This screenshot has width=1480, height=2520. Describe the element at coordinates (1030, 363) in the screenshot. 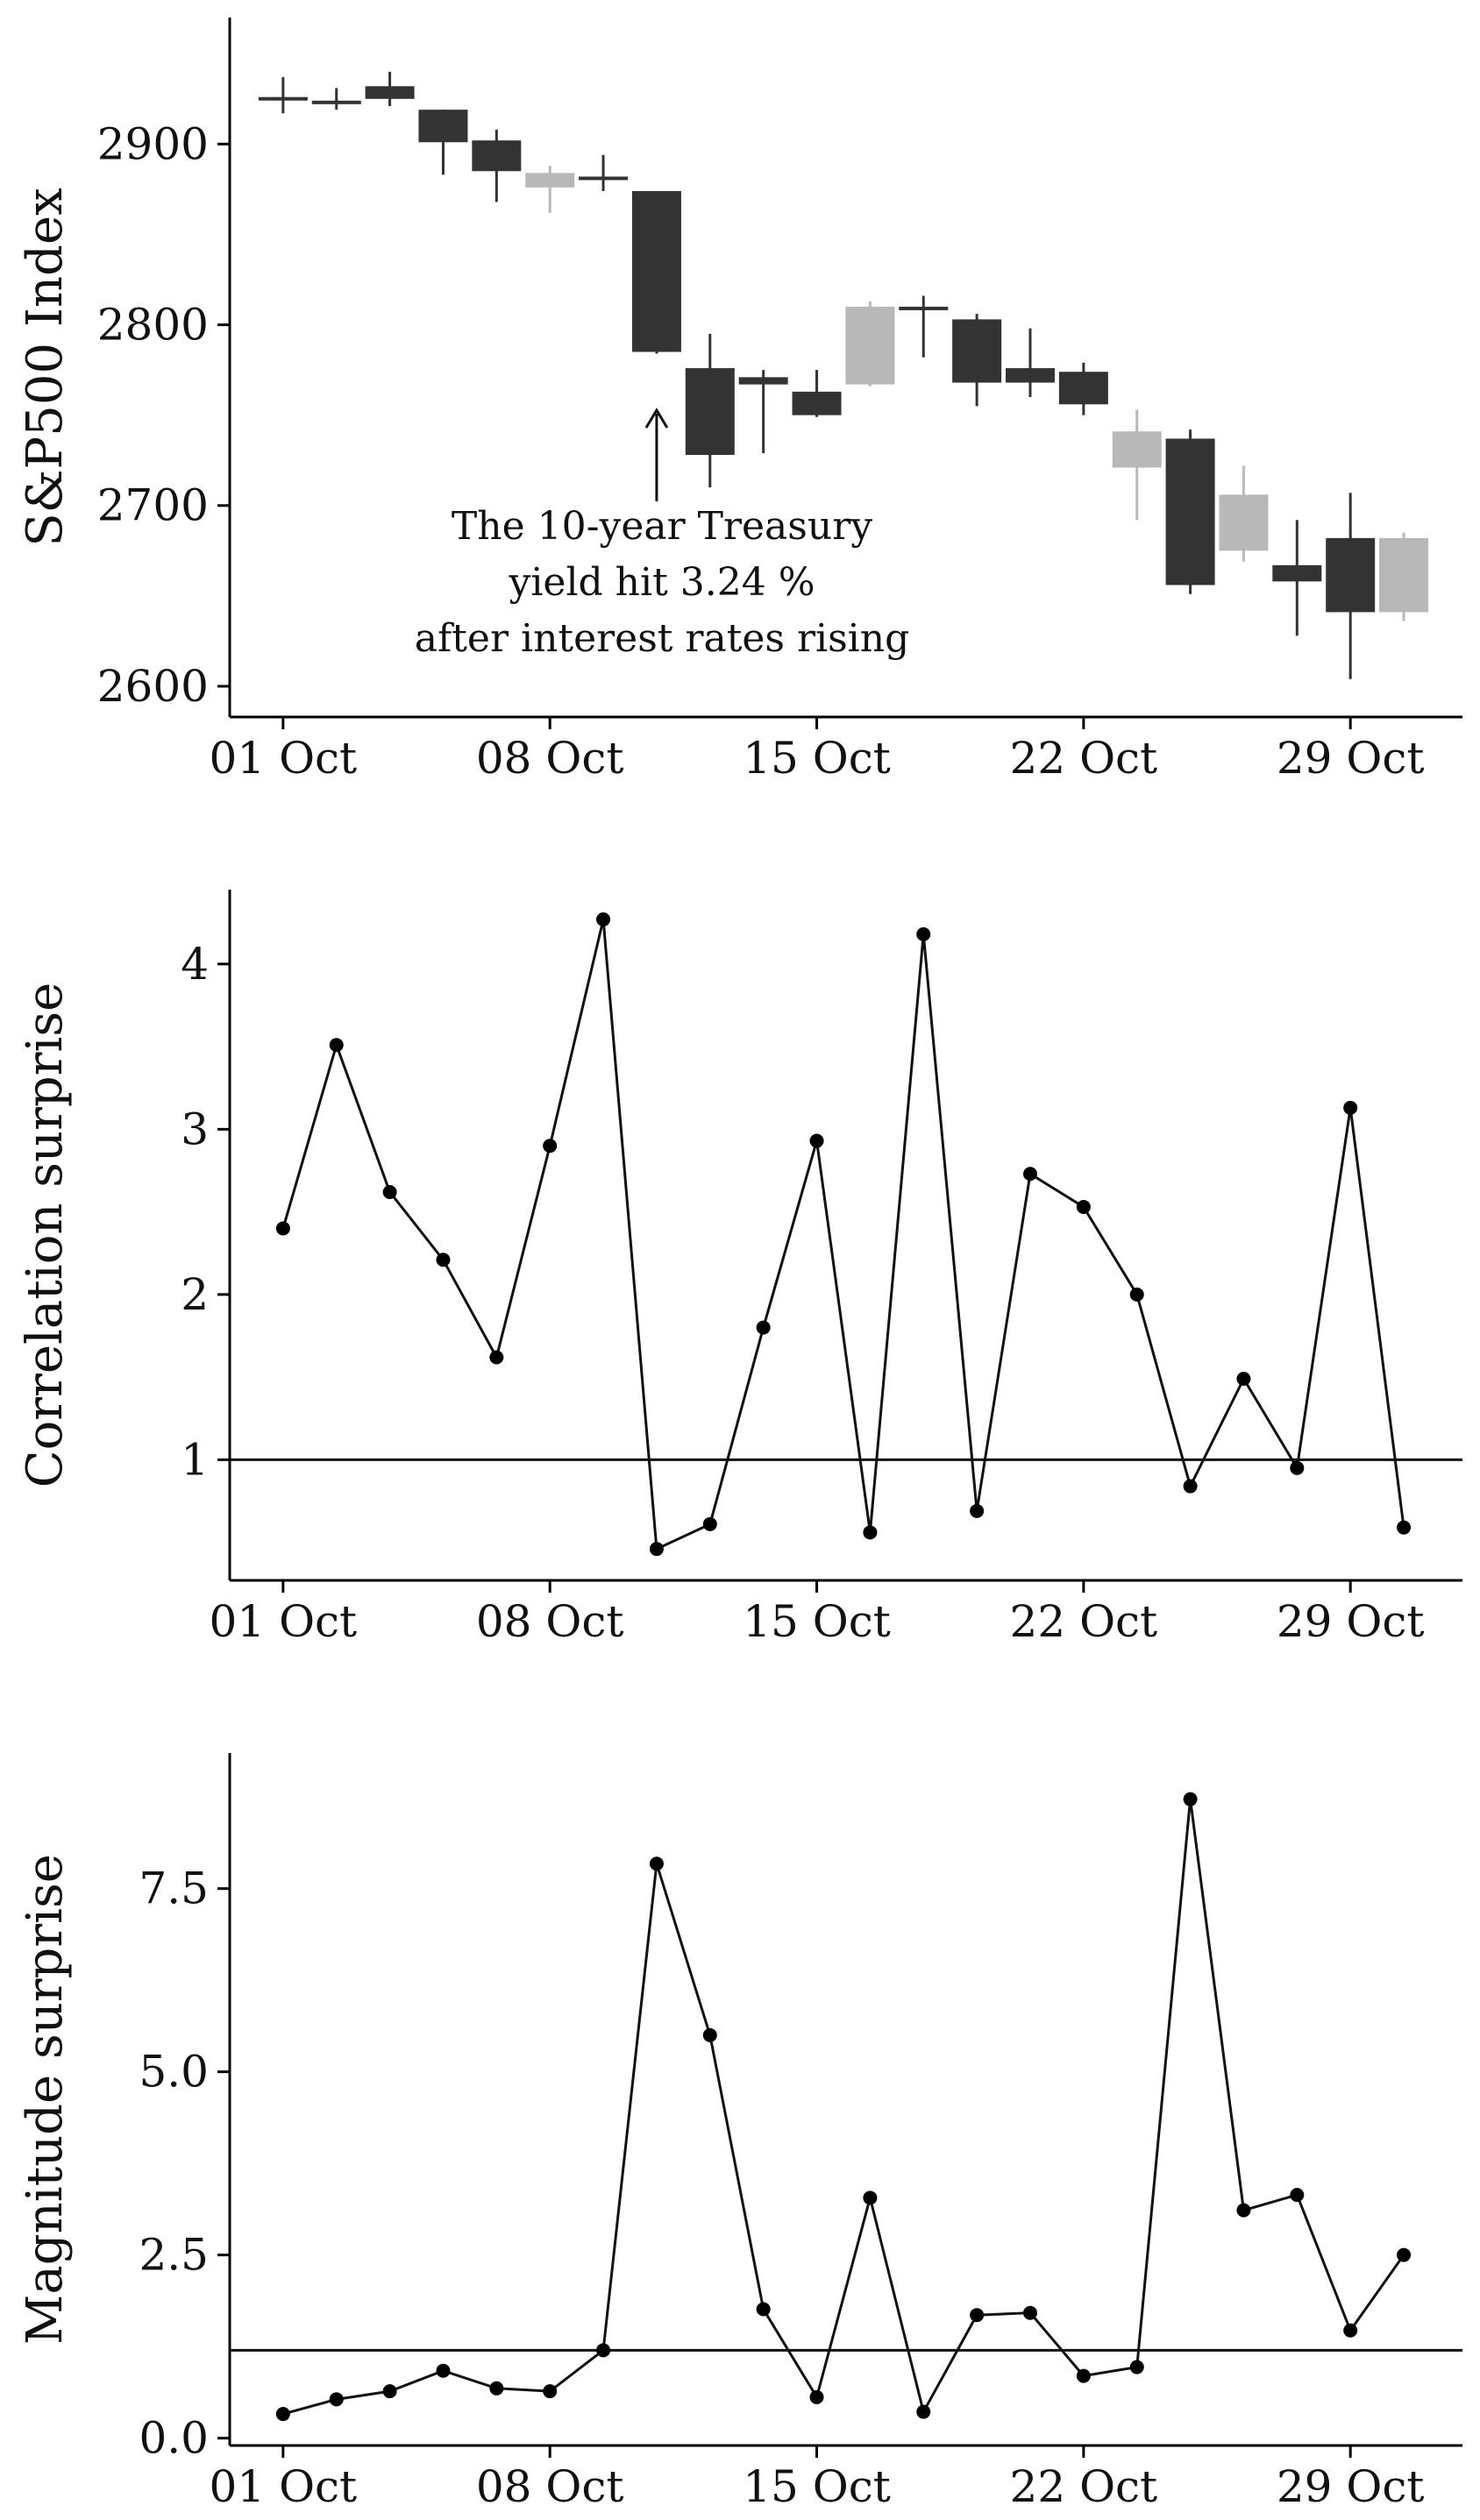

I see `candle-19-oct` at that location.